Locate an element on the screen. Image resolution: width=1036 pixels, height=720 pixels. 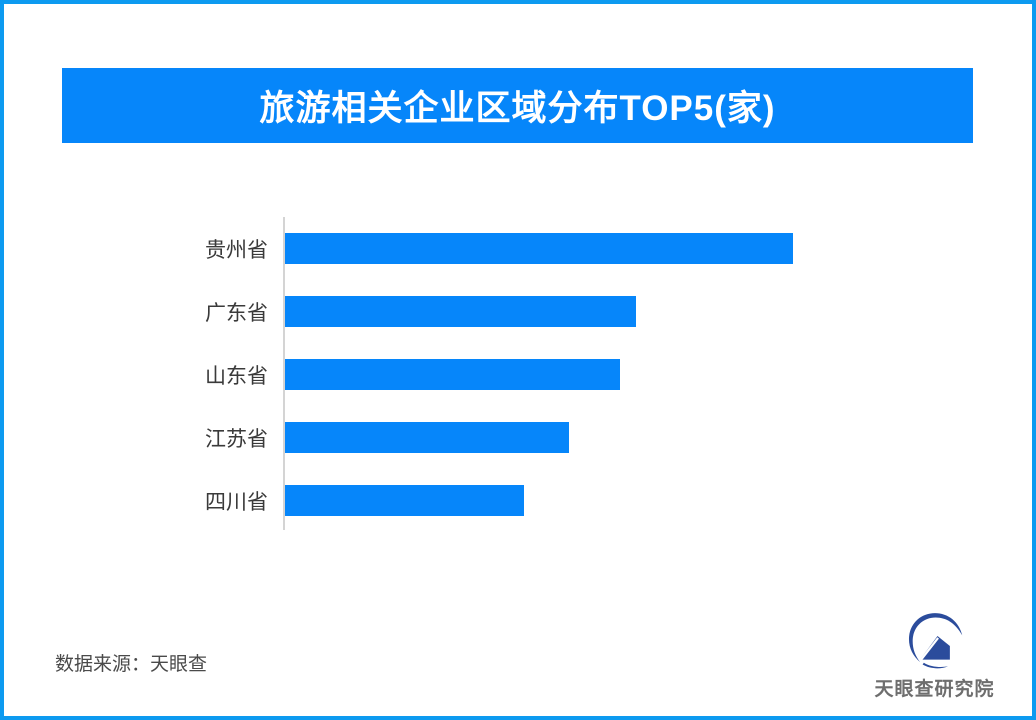
logo-block: 天眼查研究院 is located at coordinates (934, 655).